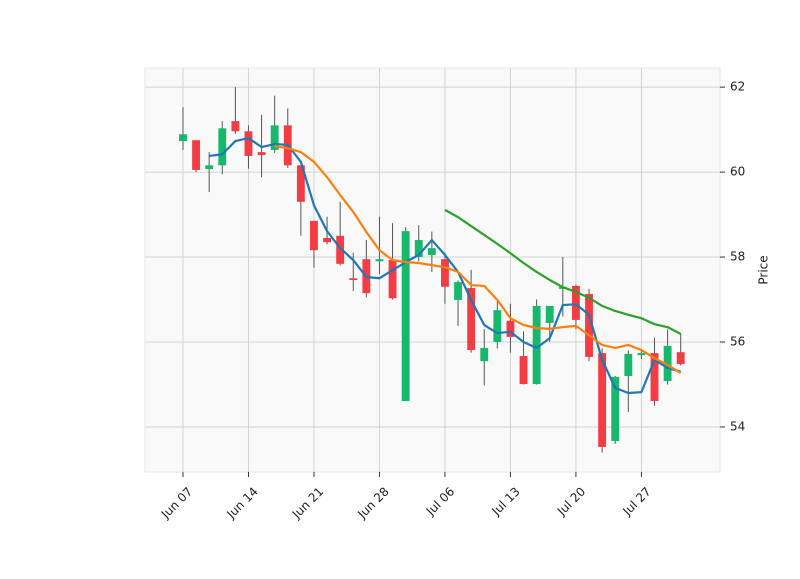  What do you see at coordinates (737, 87) in the screenshot?
I see `y-tick-label: 62` at bounding box center [737, 87].